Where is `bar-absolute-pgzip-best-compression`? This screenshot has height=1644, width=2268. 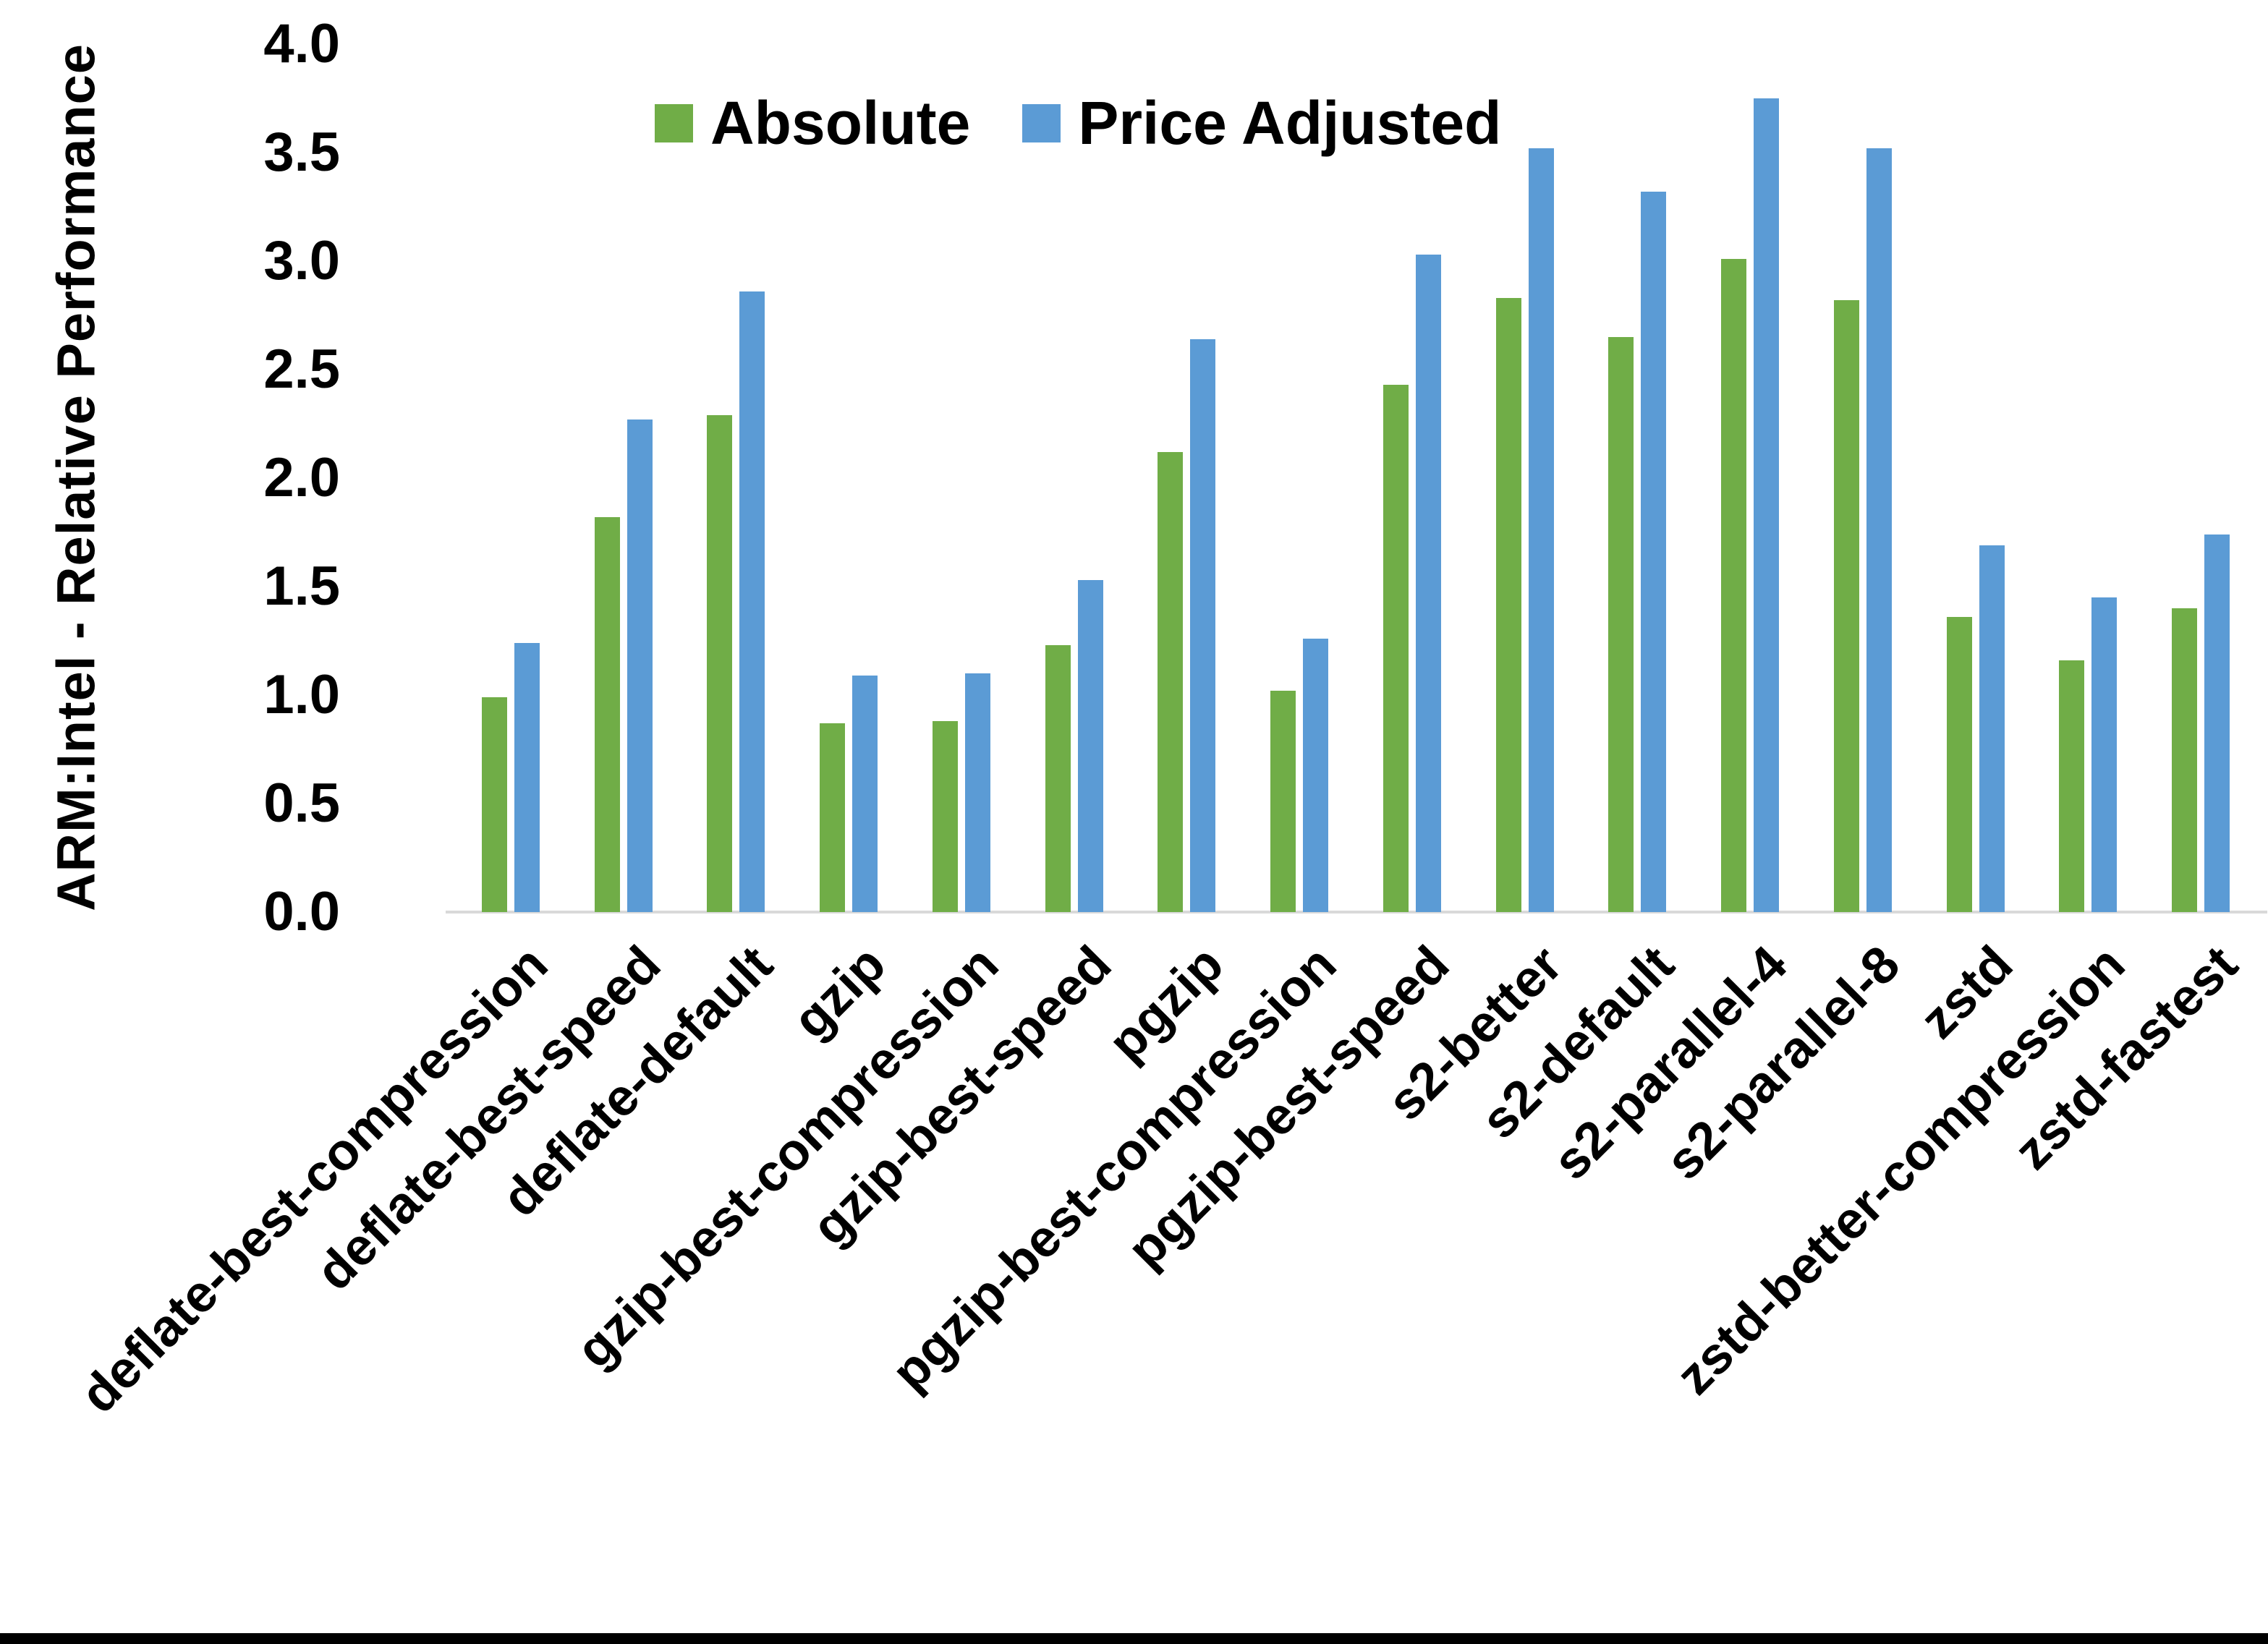
bar-absolute-pgzip-best-compression is located at coordinates (1283, 801).